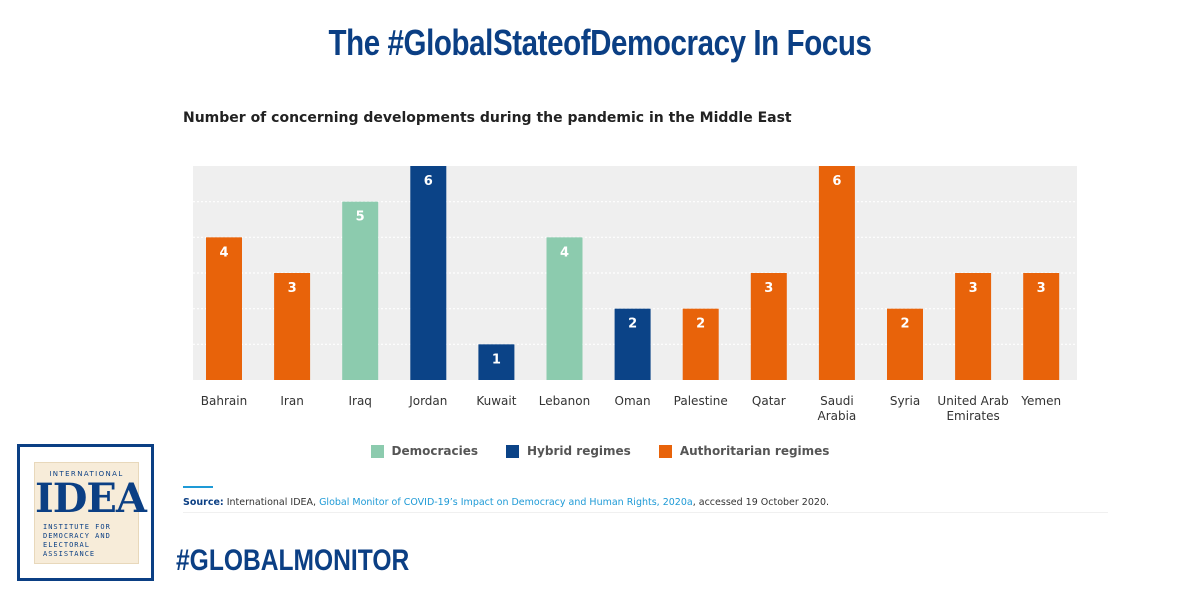  What do you see at coordinates (905, 401) in the screenshot?
I see `category-label: Syria` at bounding box center [905, 401].